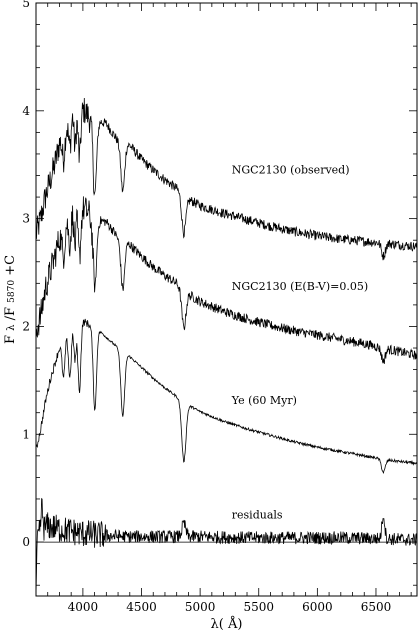 The width and height of the screenshot is (419, 638). I want to click on x-axis-label: λ( Å), so click(227, 624).